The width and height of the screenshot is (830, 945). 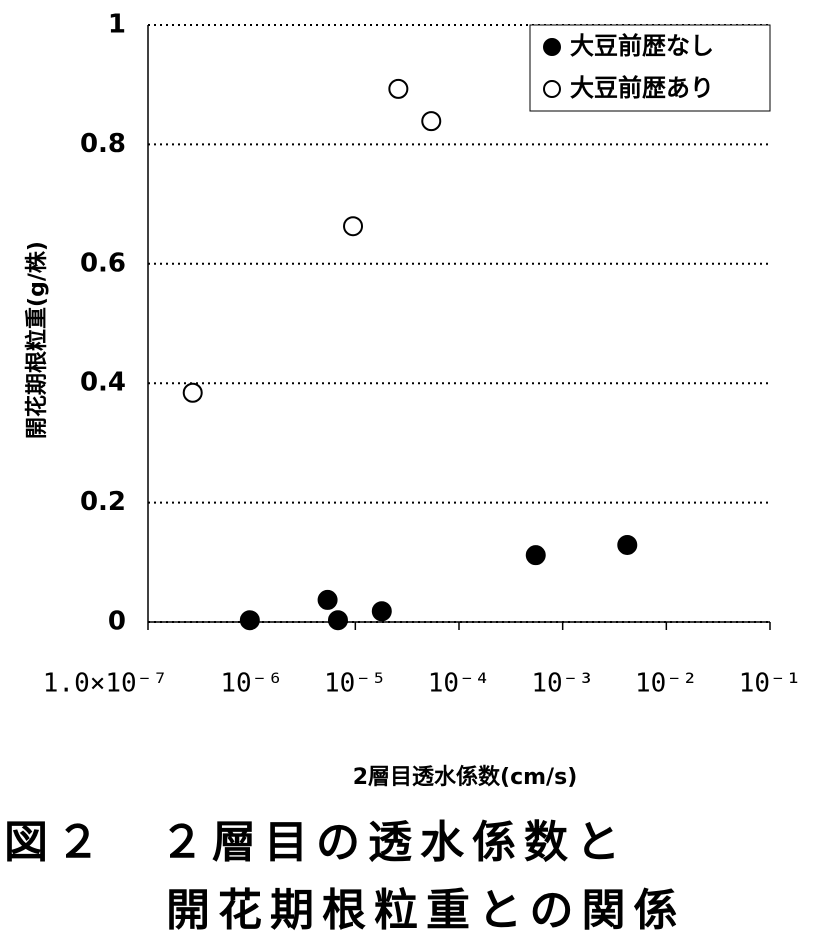 I want to click on y-tick-label: 0.8, so click(x=103, y=144).